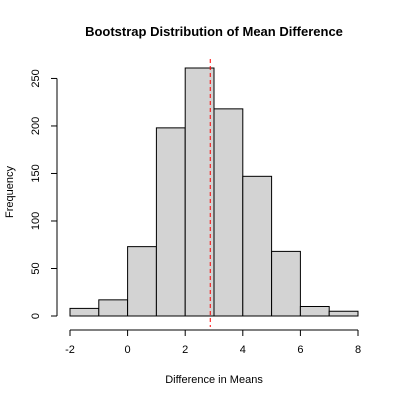 The width and height of the screenshot is (400, 400). I want to click on y-tick-label: 50, so click(36, 268).